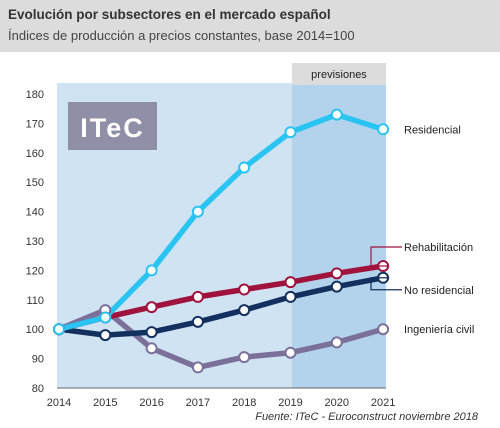 Image resolution: width=500 pixels, height=428 pixels. I want to click on series-label-rehabilitacion: Rehabilitación, so click(438, 248).